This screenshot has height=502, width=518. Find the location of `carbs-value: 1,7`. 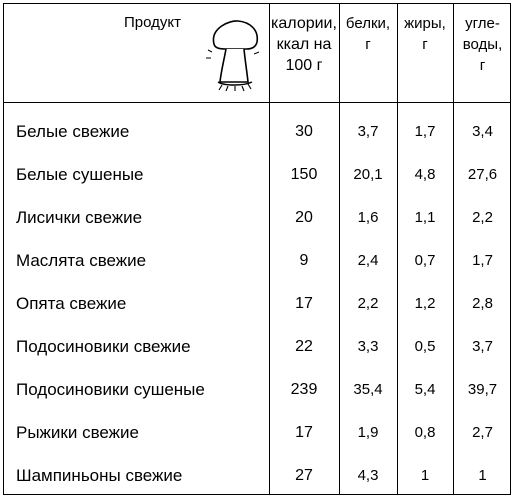

carbs-value: 1,7 is located at coordinates (482, 260).